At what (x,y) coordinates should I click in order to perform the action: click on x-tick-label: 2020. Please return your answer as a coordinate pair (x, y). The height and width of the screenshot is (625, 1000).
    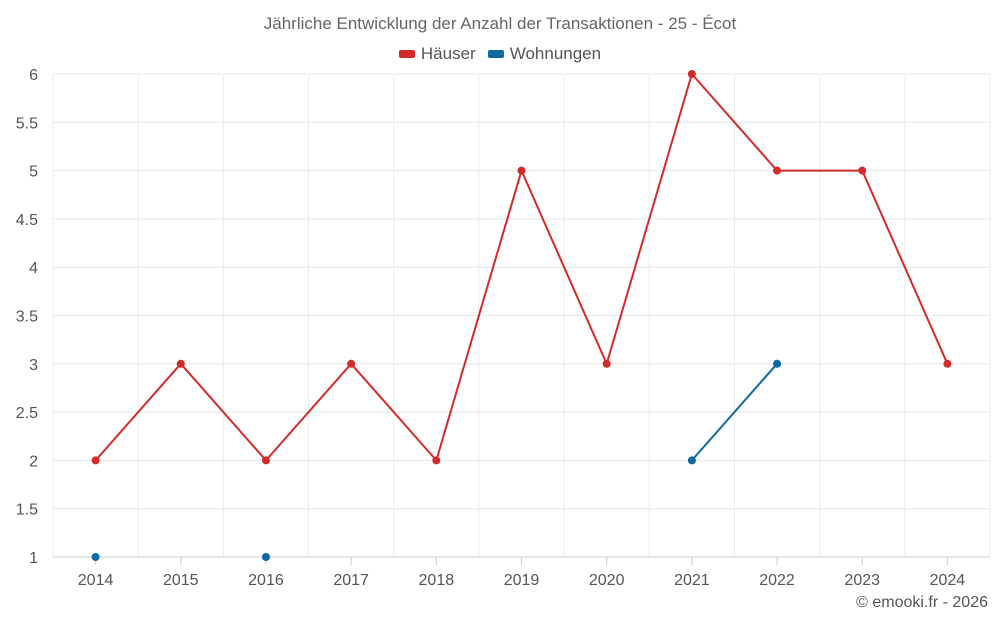
    Looking at the image, I should click on (607, 580).